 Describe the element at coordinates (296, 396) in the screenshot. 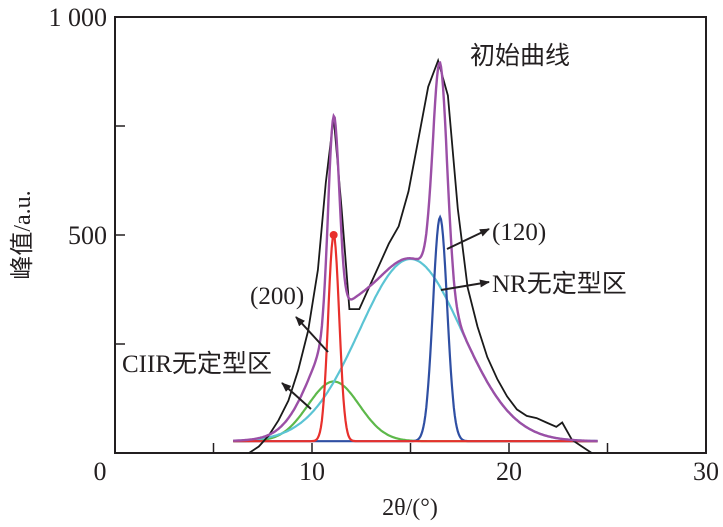

I see `arrow-ciir-amorphous` at that location.